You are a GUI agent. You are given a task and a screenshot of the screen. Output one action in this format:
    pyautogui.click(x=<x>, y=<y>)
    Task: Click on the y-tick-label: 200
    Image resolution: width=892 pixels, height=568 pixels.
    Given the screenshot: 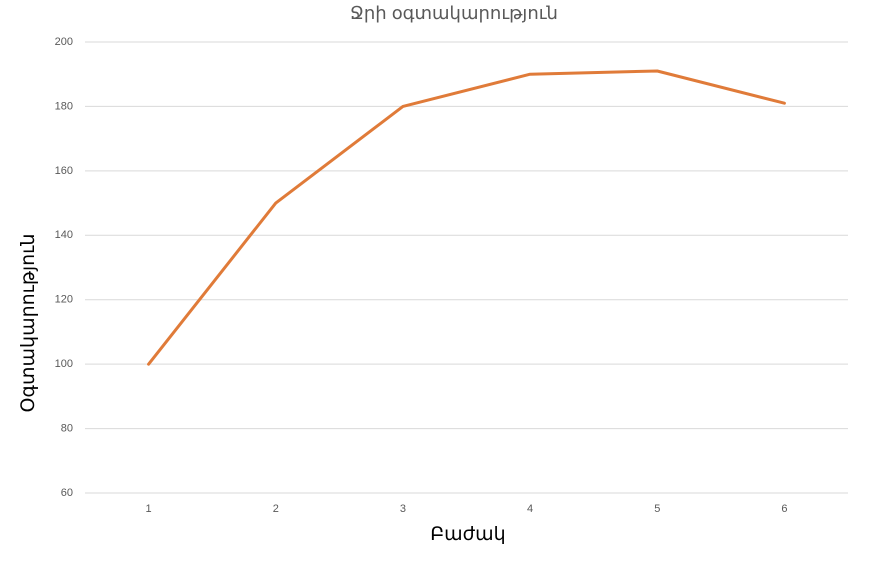 What is the action you would take?
    pyautogui.click(x=64, y=42)
    